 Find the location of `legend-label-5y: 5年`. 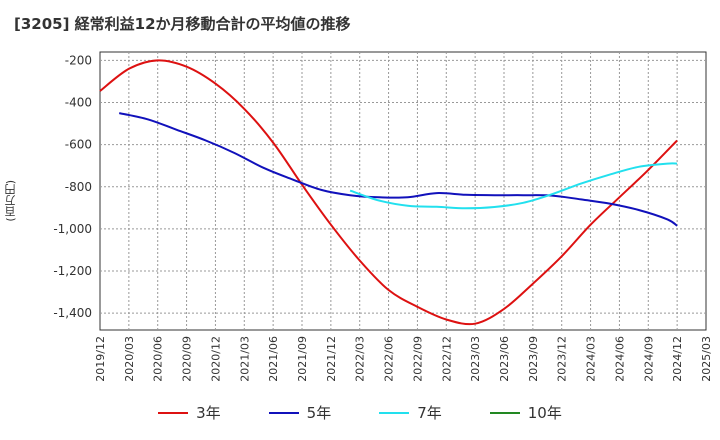

legend-label-5y: 5年 is located at coordinates (319, 413).